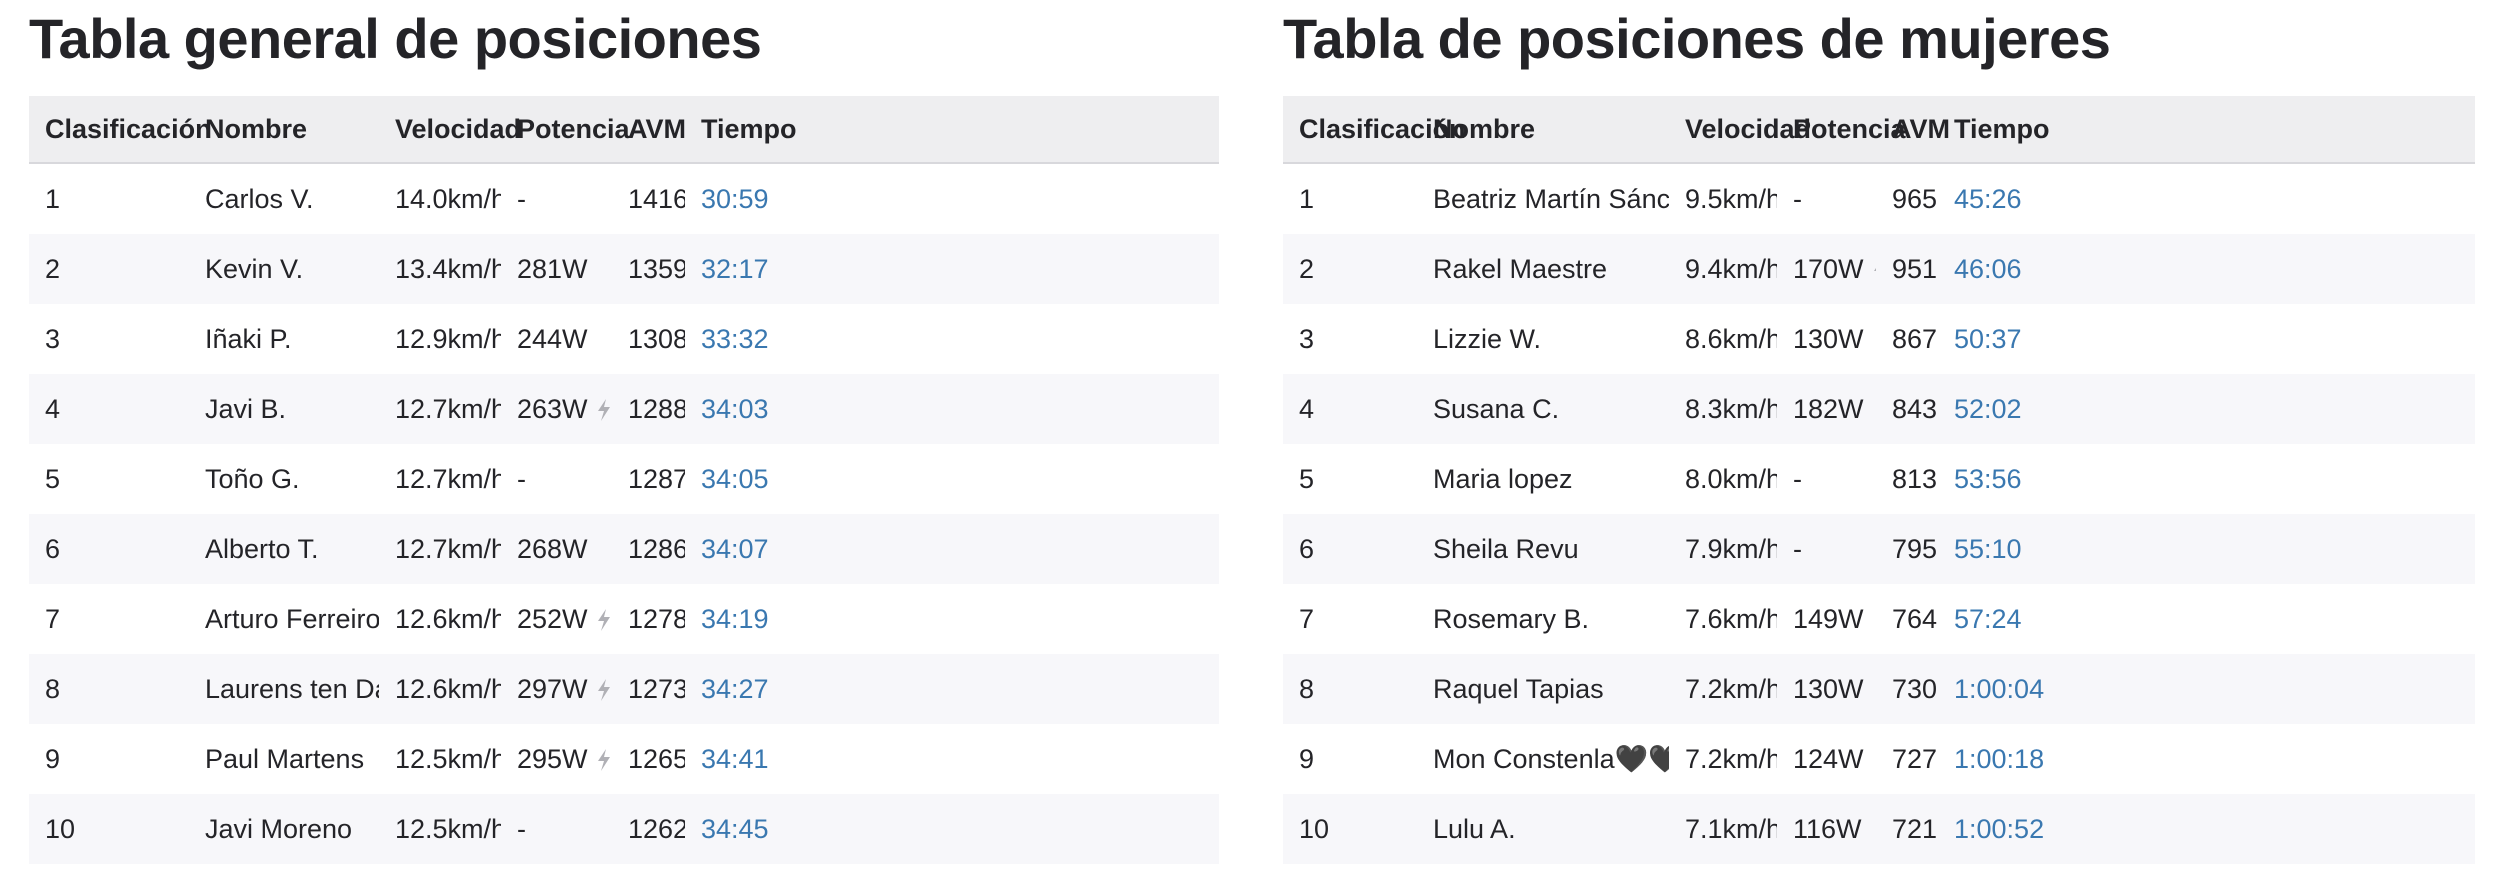  Describe the element at coordinates (1723, 549) in the screenshot. I see `speed-cell: 7.9km/h` at that location.